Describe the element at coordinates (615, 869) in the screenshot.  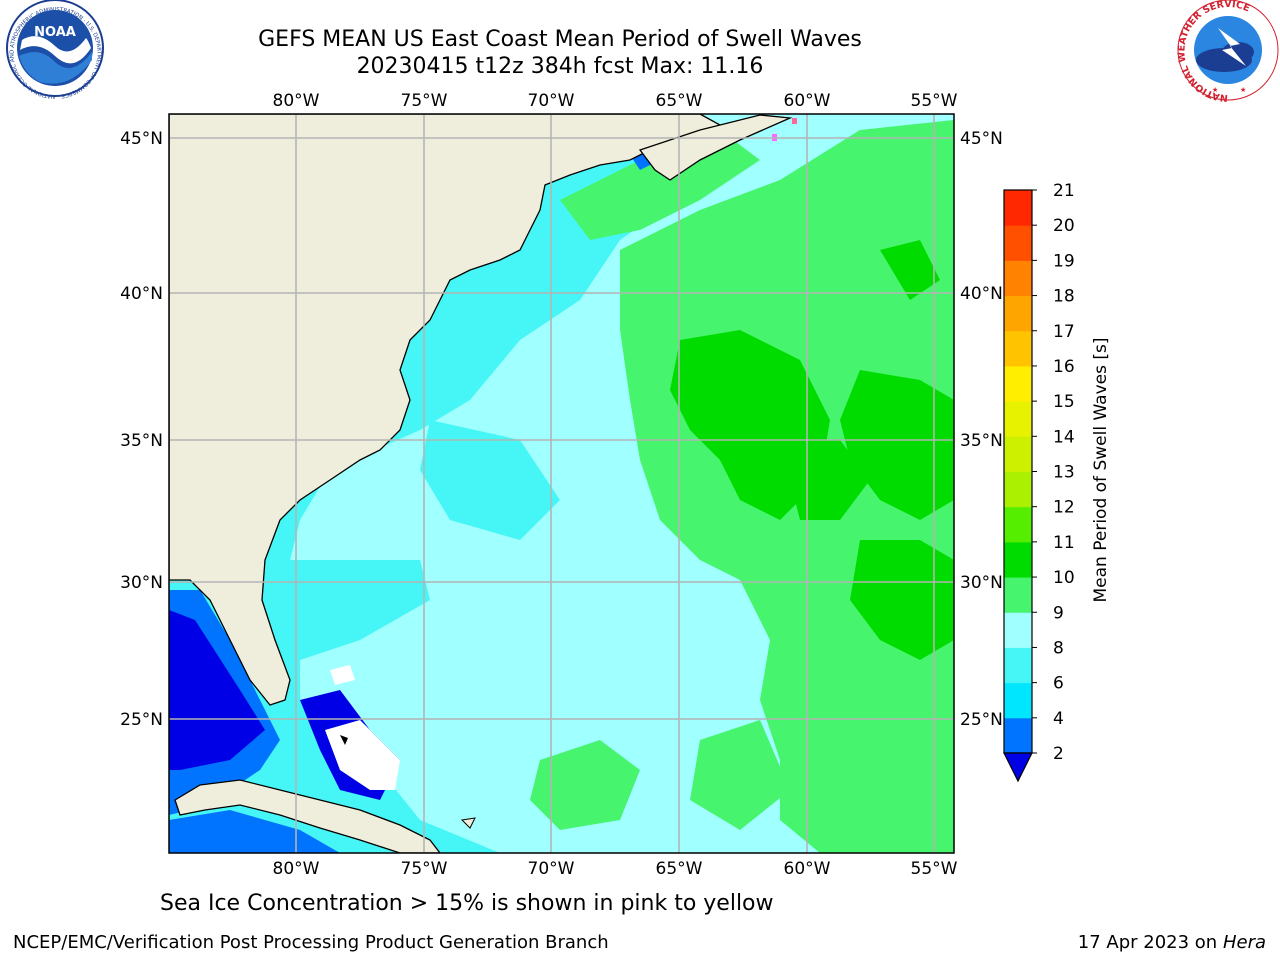
I see `lon-labels-bottom: 80°W 75°W 70°W 65°W 60°W 55°W` at that location.